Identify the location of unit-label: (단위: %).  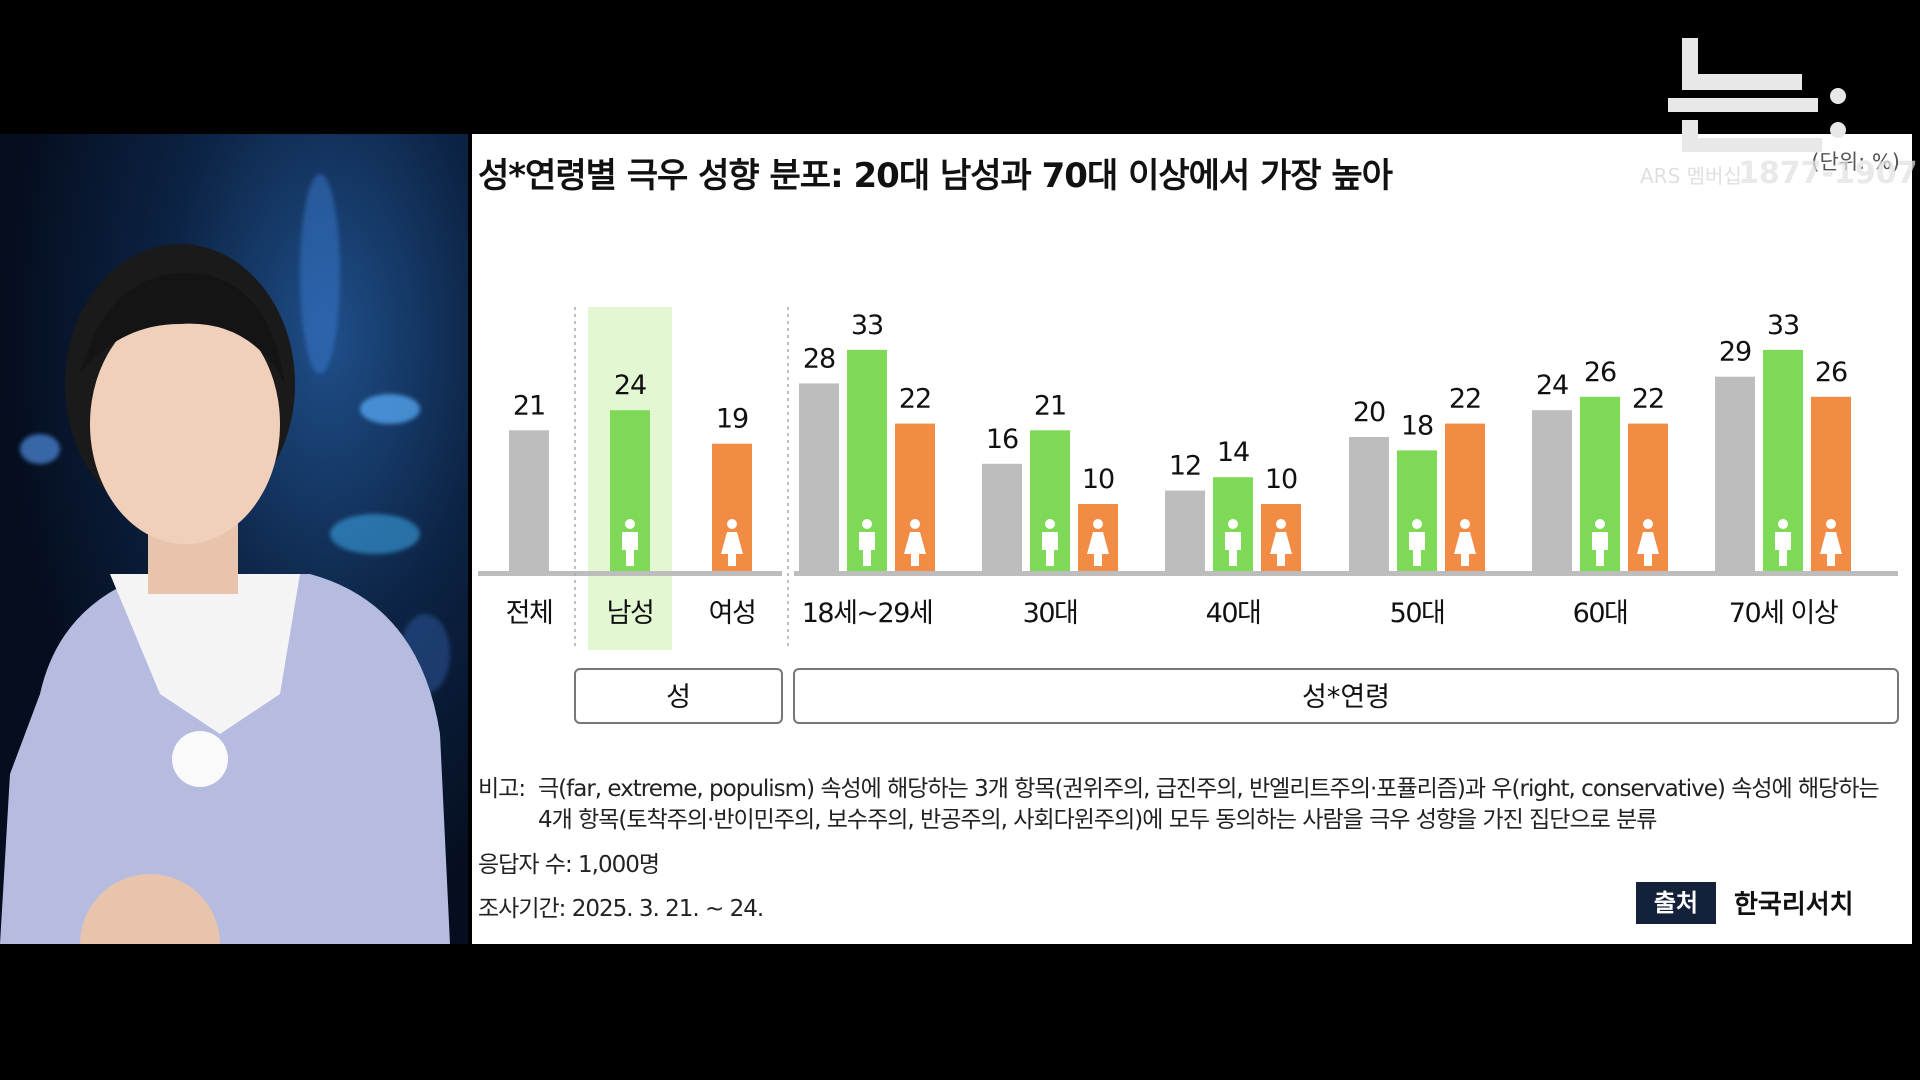
(1855, 162).